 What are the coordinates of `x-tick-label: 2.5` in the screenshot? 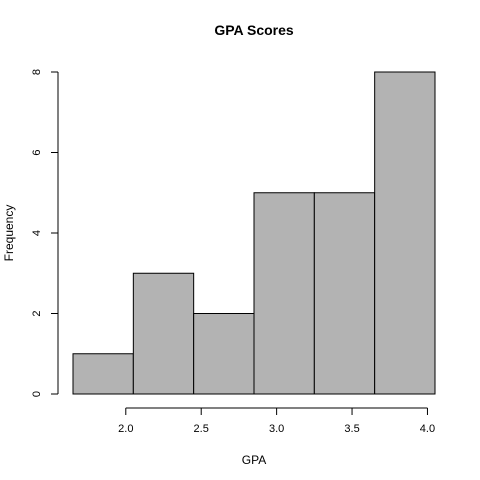 It's located at (201, 429).